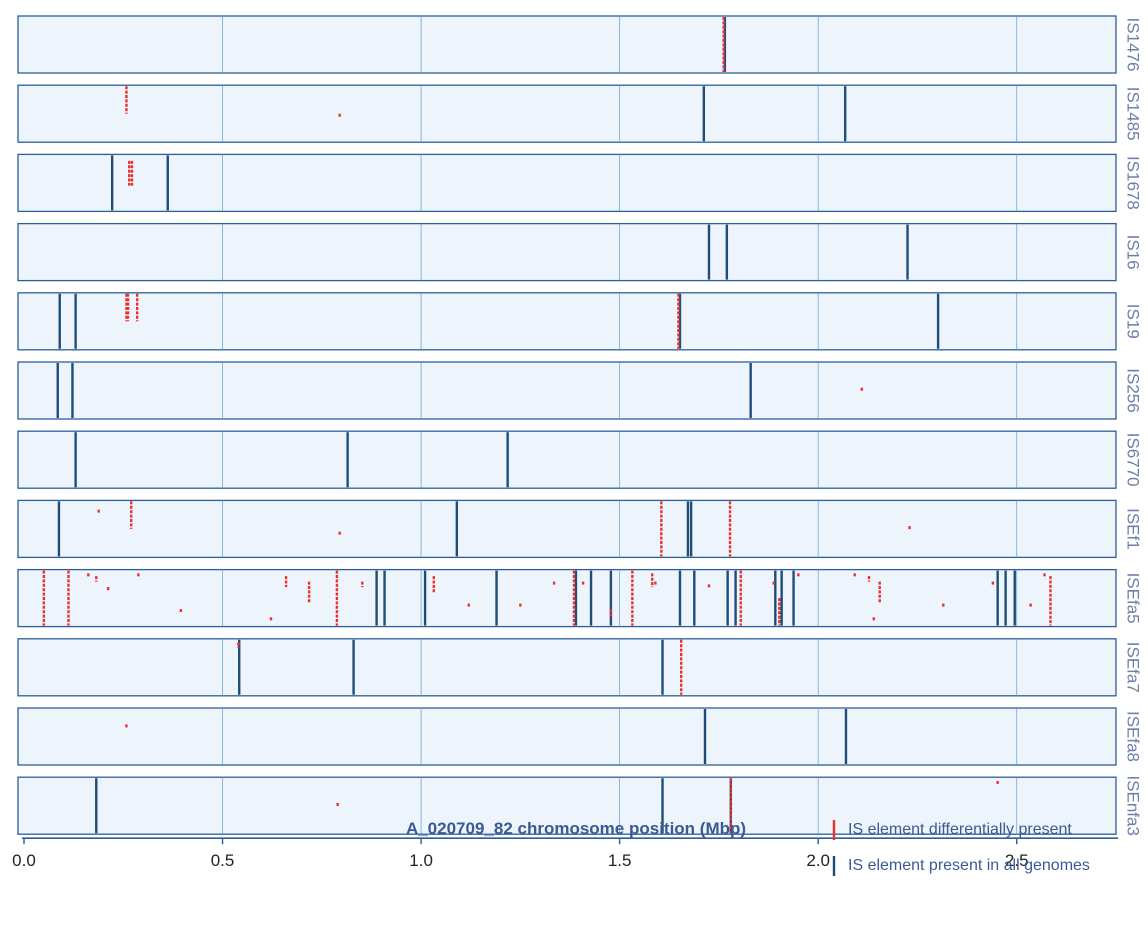 This screenshot has width=1148, height=941. I want to click on track-is1485: IS1485, so click(580, 113).